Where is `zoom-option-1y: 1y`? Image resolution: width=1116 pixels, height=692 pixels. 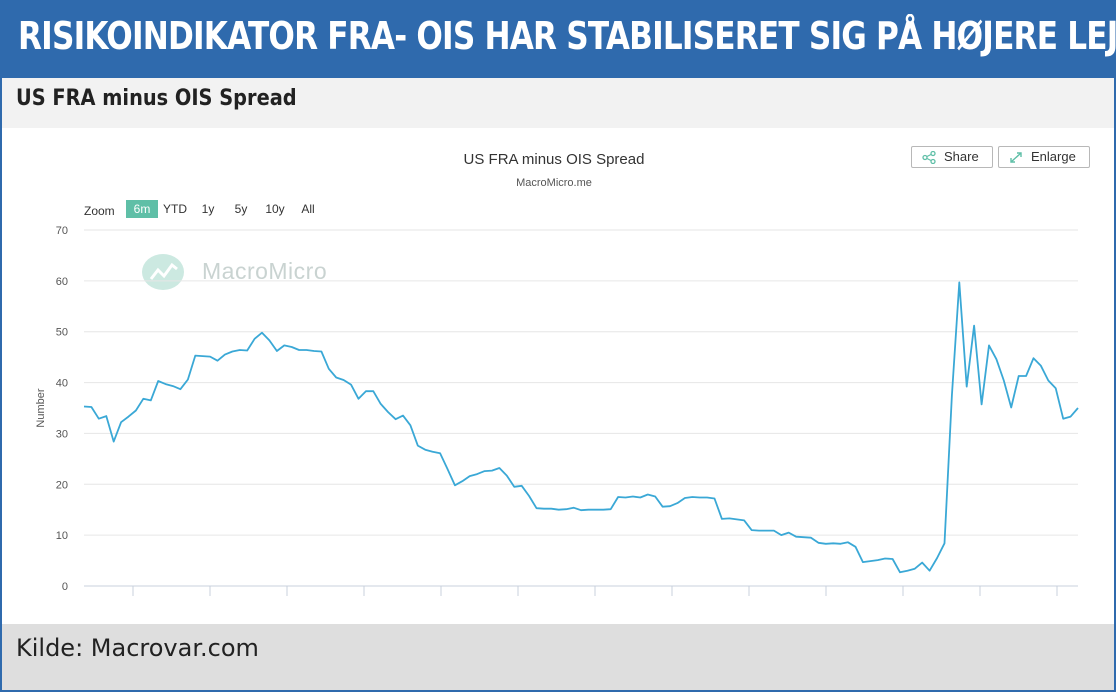
zoom-option-1y: 1y is located at coordinates (208, 209).